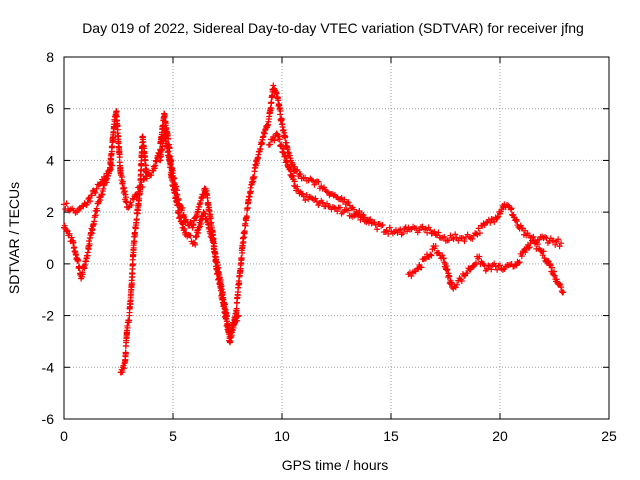 The image size is (640, 480). I want to click on y-tick-label: 2, so click(50, 212).